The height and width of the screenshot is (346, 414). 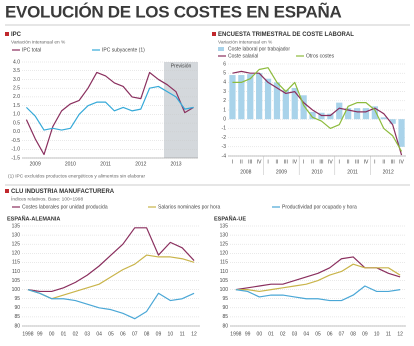 I want to click on y-tick-label: 90, so click(x=225, y=308).